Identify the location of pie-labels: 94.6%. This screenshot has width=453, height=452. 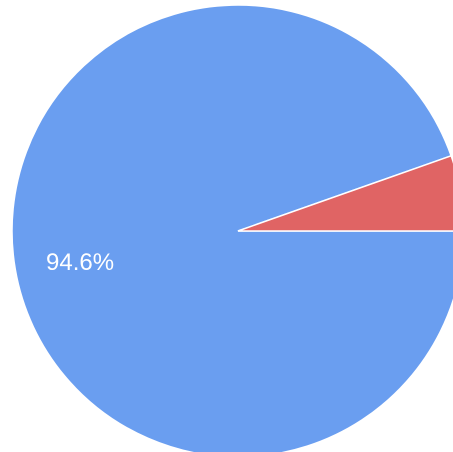
(80, 262).